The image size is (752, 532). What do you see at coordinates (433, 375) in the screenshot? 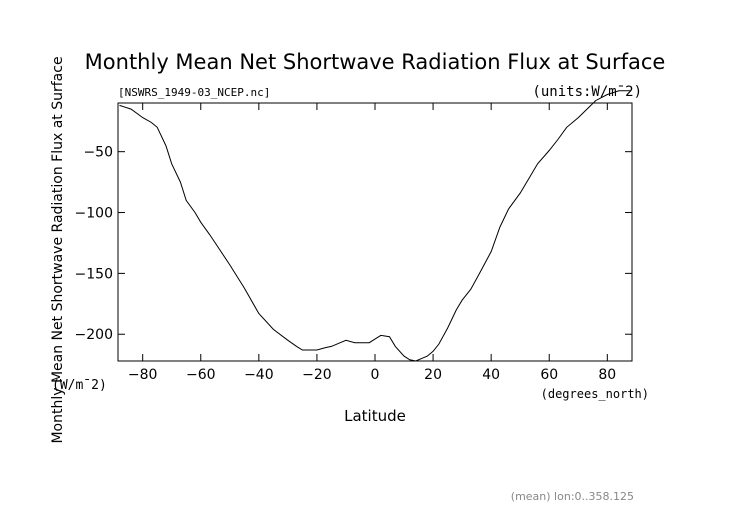
I see `x-tick-label: 20` at bounding box center [433, 375].